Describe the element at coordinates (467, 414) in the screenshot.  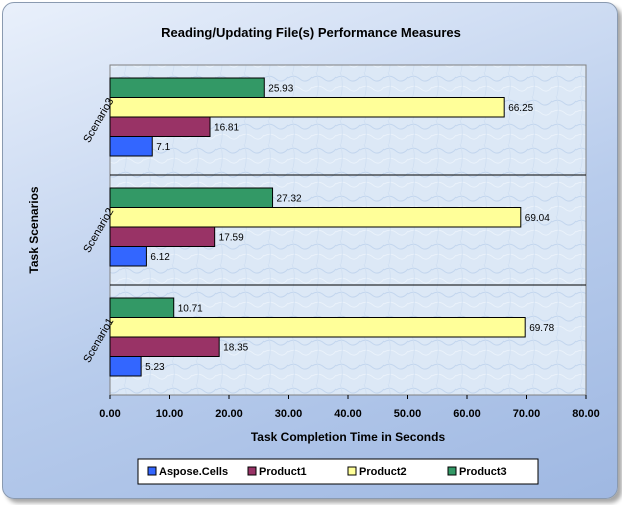
I see `x-tick-label: 60.00` at that location.